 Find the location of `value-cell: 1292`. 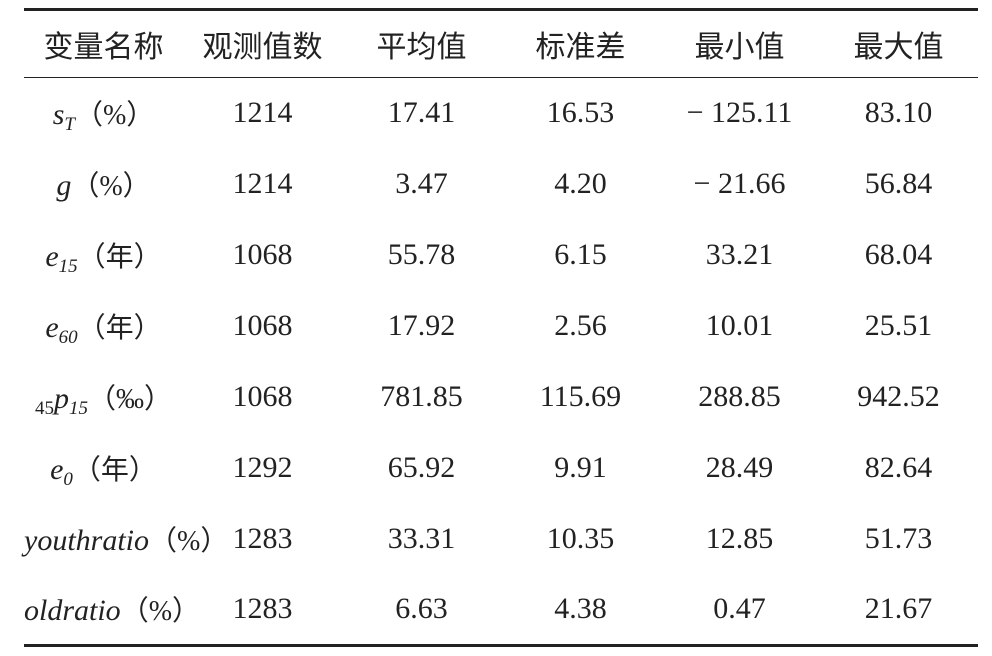

value-cell: 1292 is located at coordinates (262, 467).